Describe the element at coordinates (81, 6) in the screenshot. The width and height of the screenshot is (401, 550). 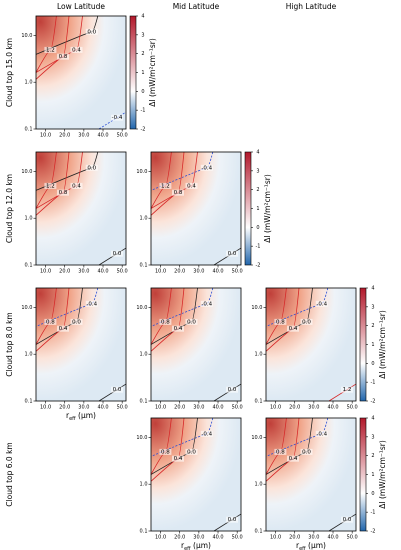
I see `column-title: Low Latitude` at that location.